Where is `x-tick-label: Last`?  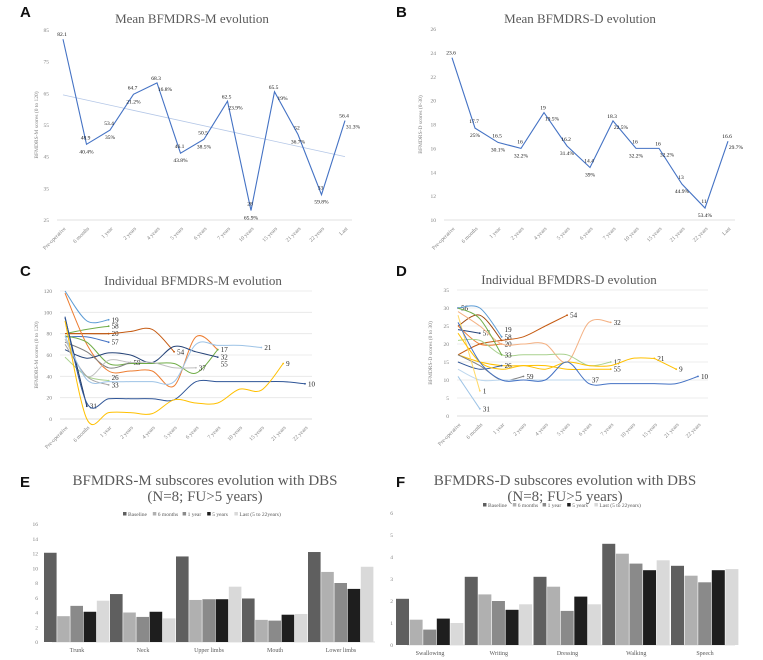 x-tick-label: Last is located at coordinates (726, 231).